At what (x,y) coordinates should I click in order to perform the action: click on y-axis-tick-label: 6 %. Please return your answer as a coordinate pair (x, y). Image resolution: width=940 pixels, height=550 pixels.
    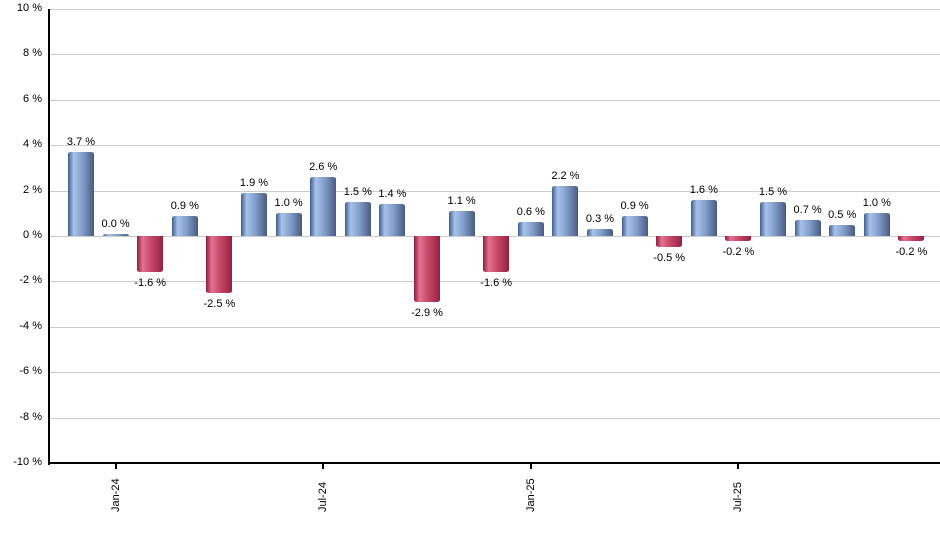
    Looking at the image, I should click on (32, 99).